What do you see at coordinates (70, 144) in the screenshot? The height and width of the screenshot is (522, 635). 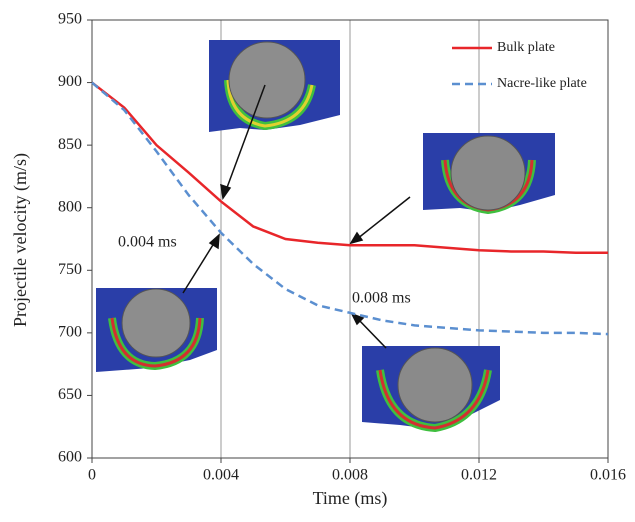 I see `y-tick-label: 850` at bounding box center [70, 144].